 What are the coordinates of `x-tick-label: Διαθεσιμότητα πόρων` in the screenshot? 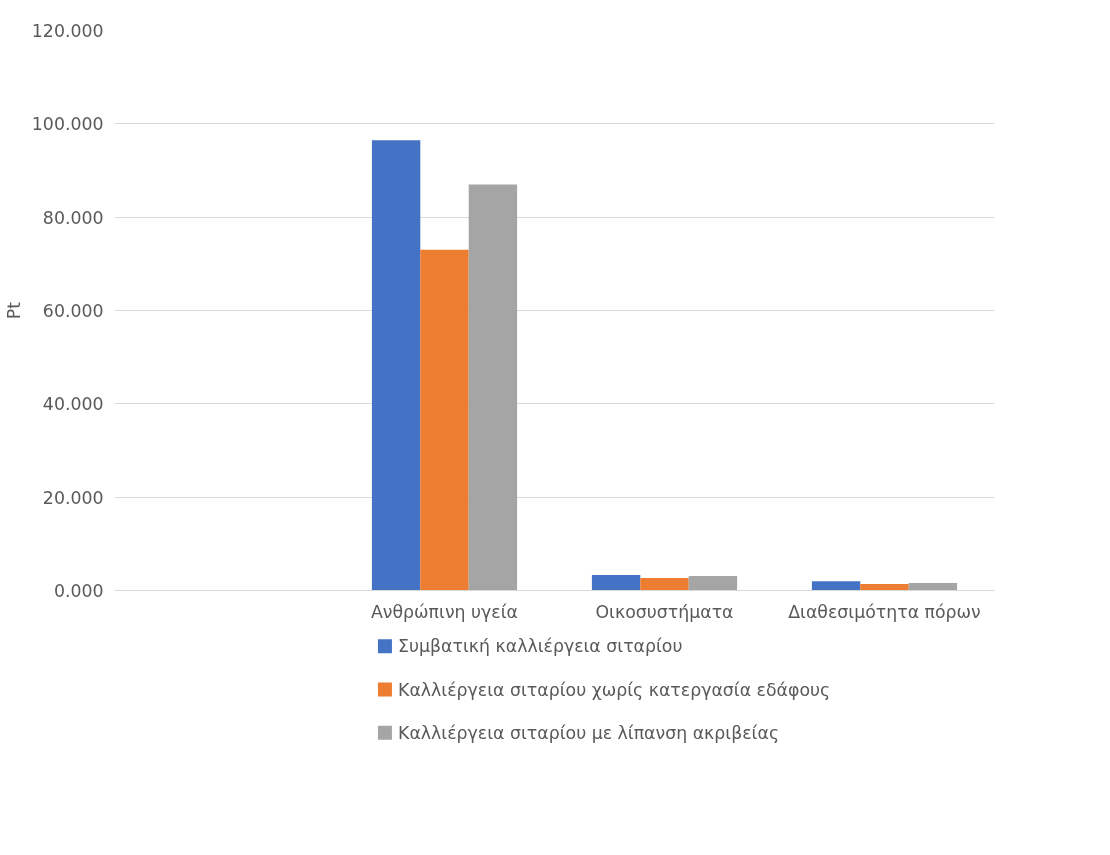 It's located at (884, 611).